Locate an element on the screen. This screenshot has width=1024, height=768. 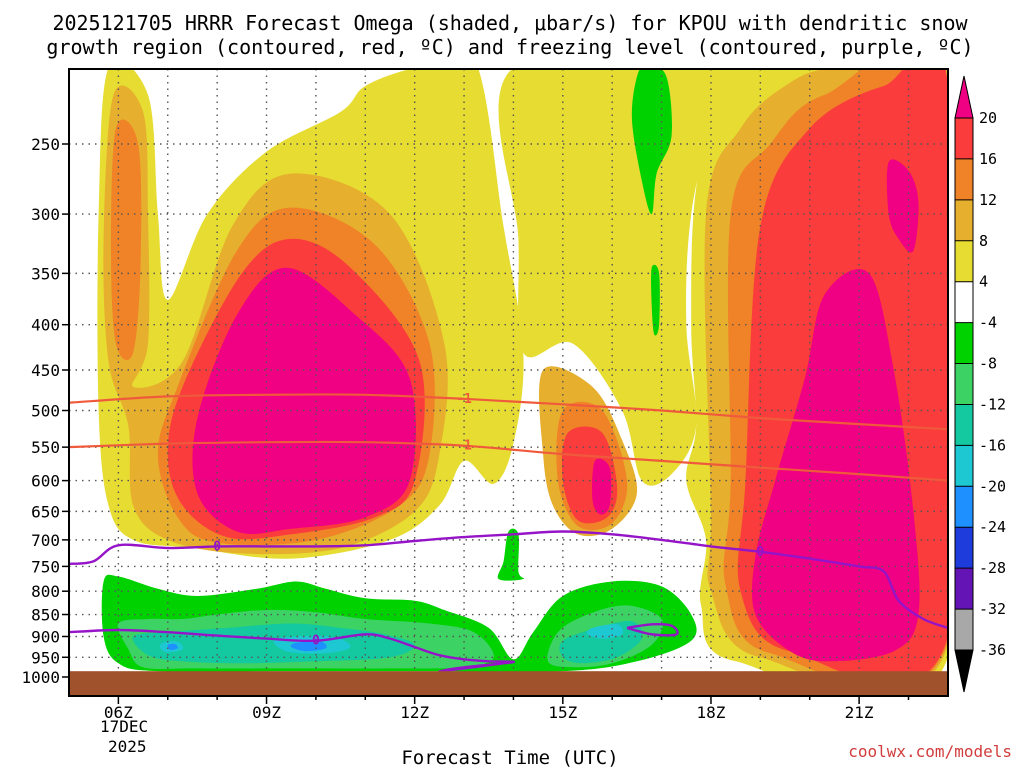
contour-fz-upper is located at coordinates (508, 580).